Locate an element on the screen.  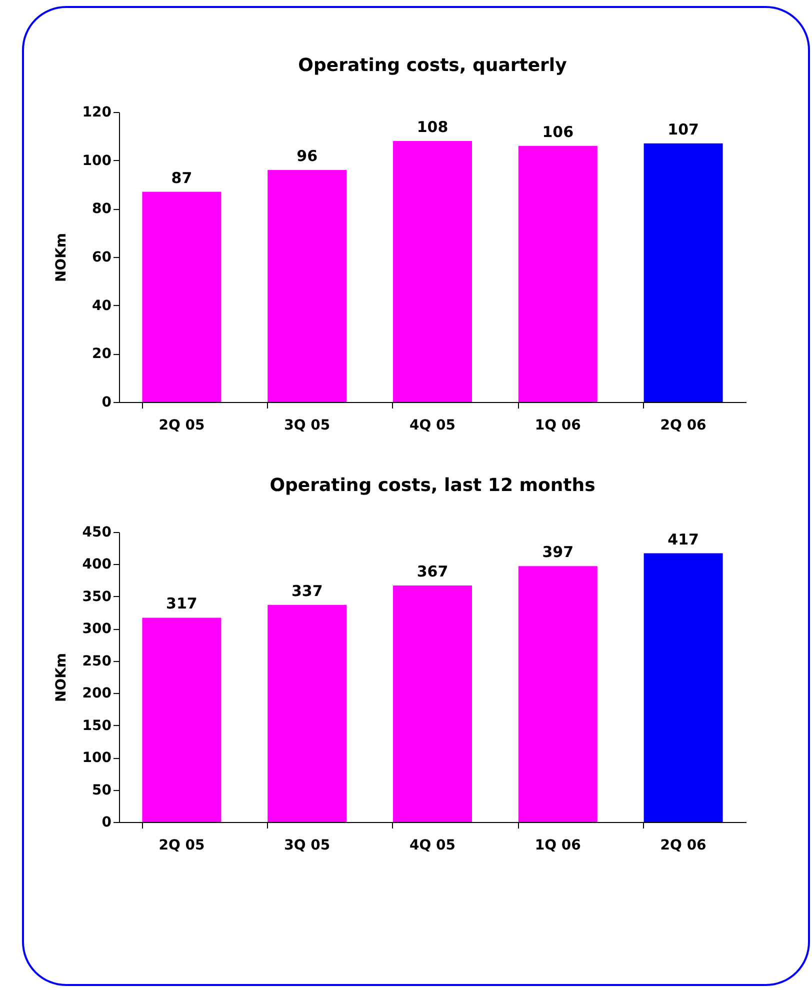
y-tick-label: 120 is located at coordinates (97, 112).